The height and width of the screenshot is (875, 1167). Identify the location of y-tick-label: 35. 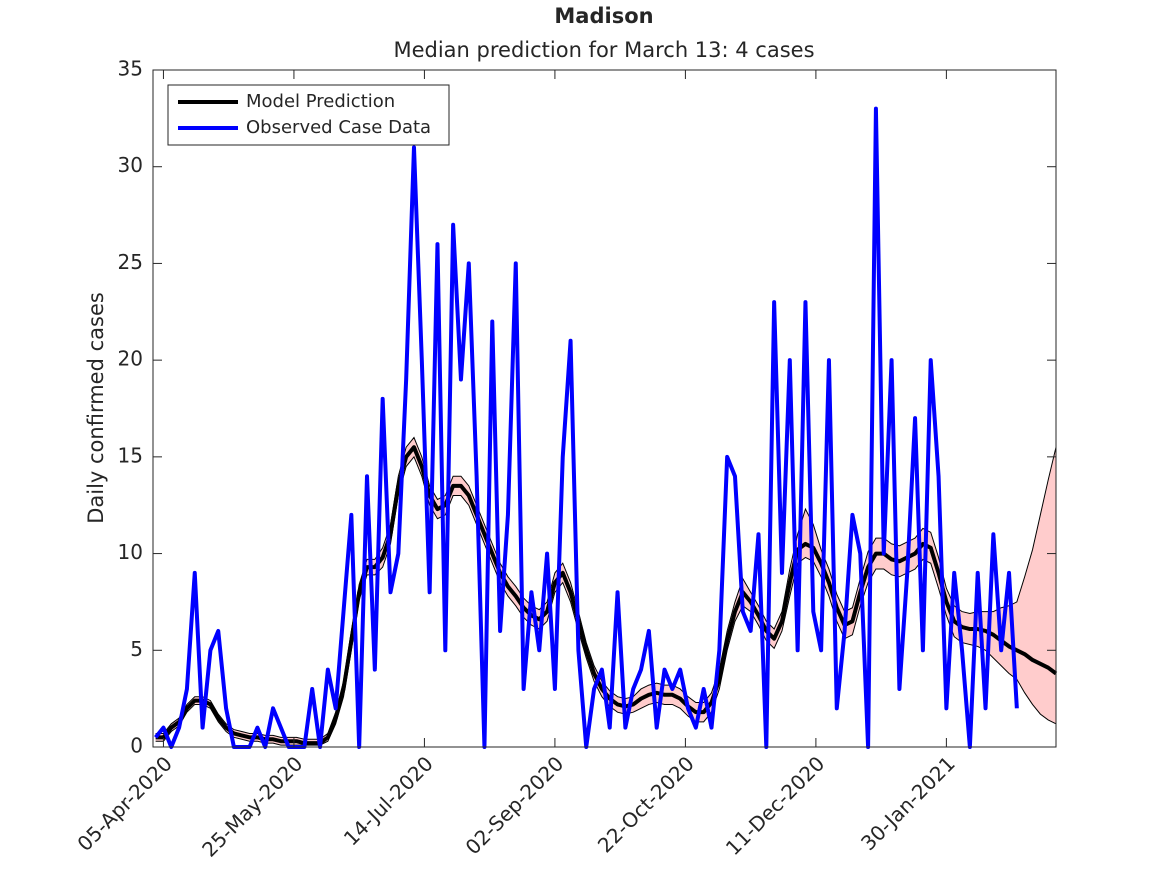
(130, 69).